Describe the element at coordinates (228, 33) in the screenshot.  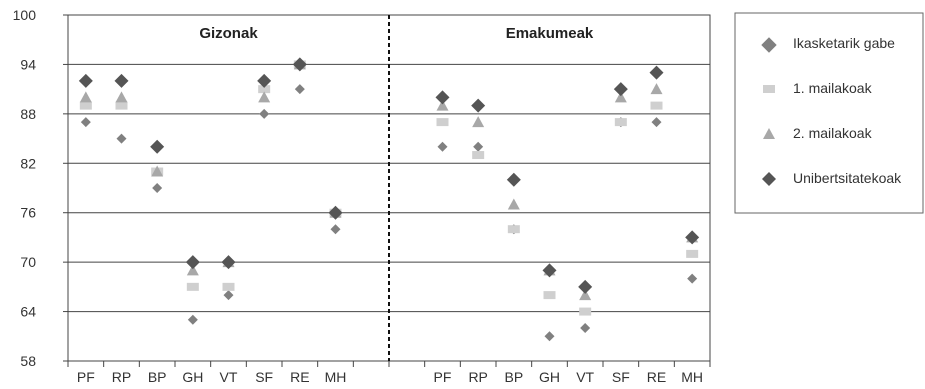
I see `panel-title-gizonak: Gizonak` at that location.